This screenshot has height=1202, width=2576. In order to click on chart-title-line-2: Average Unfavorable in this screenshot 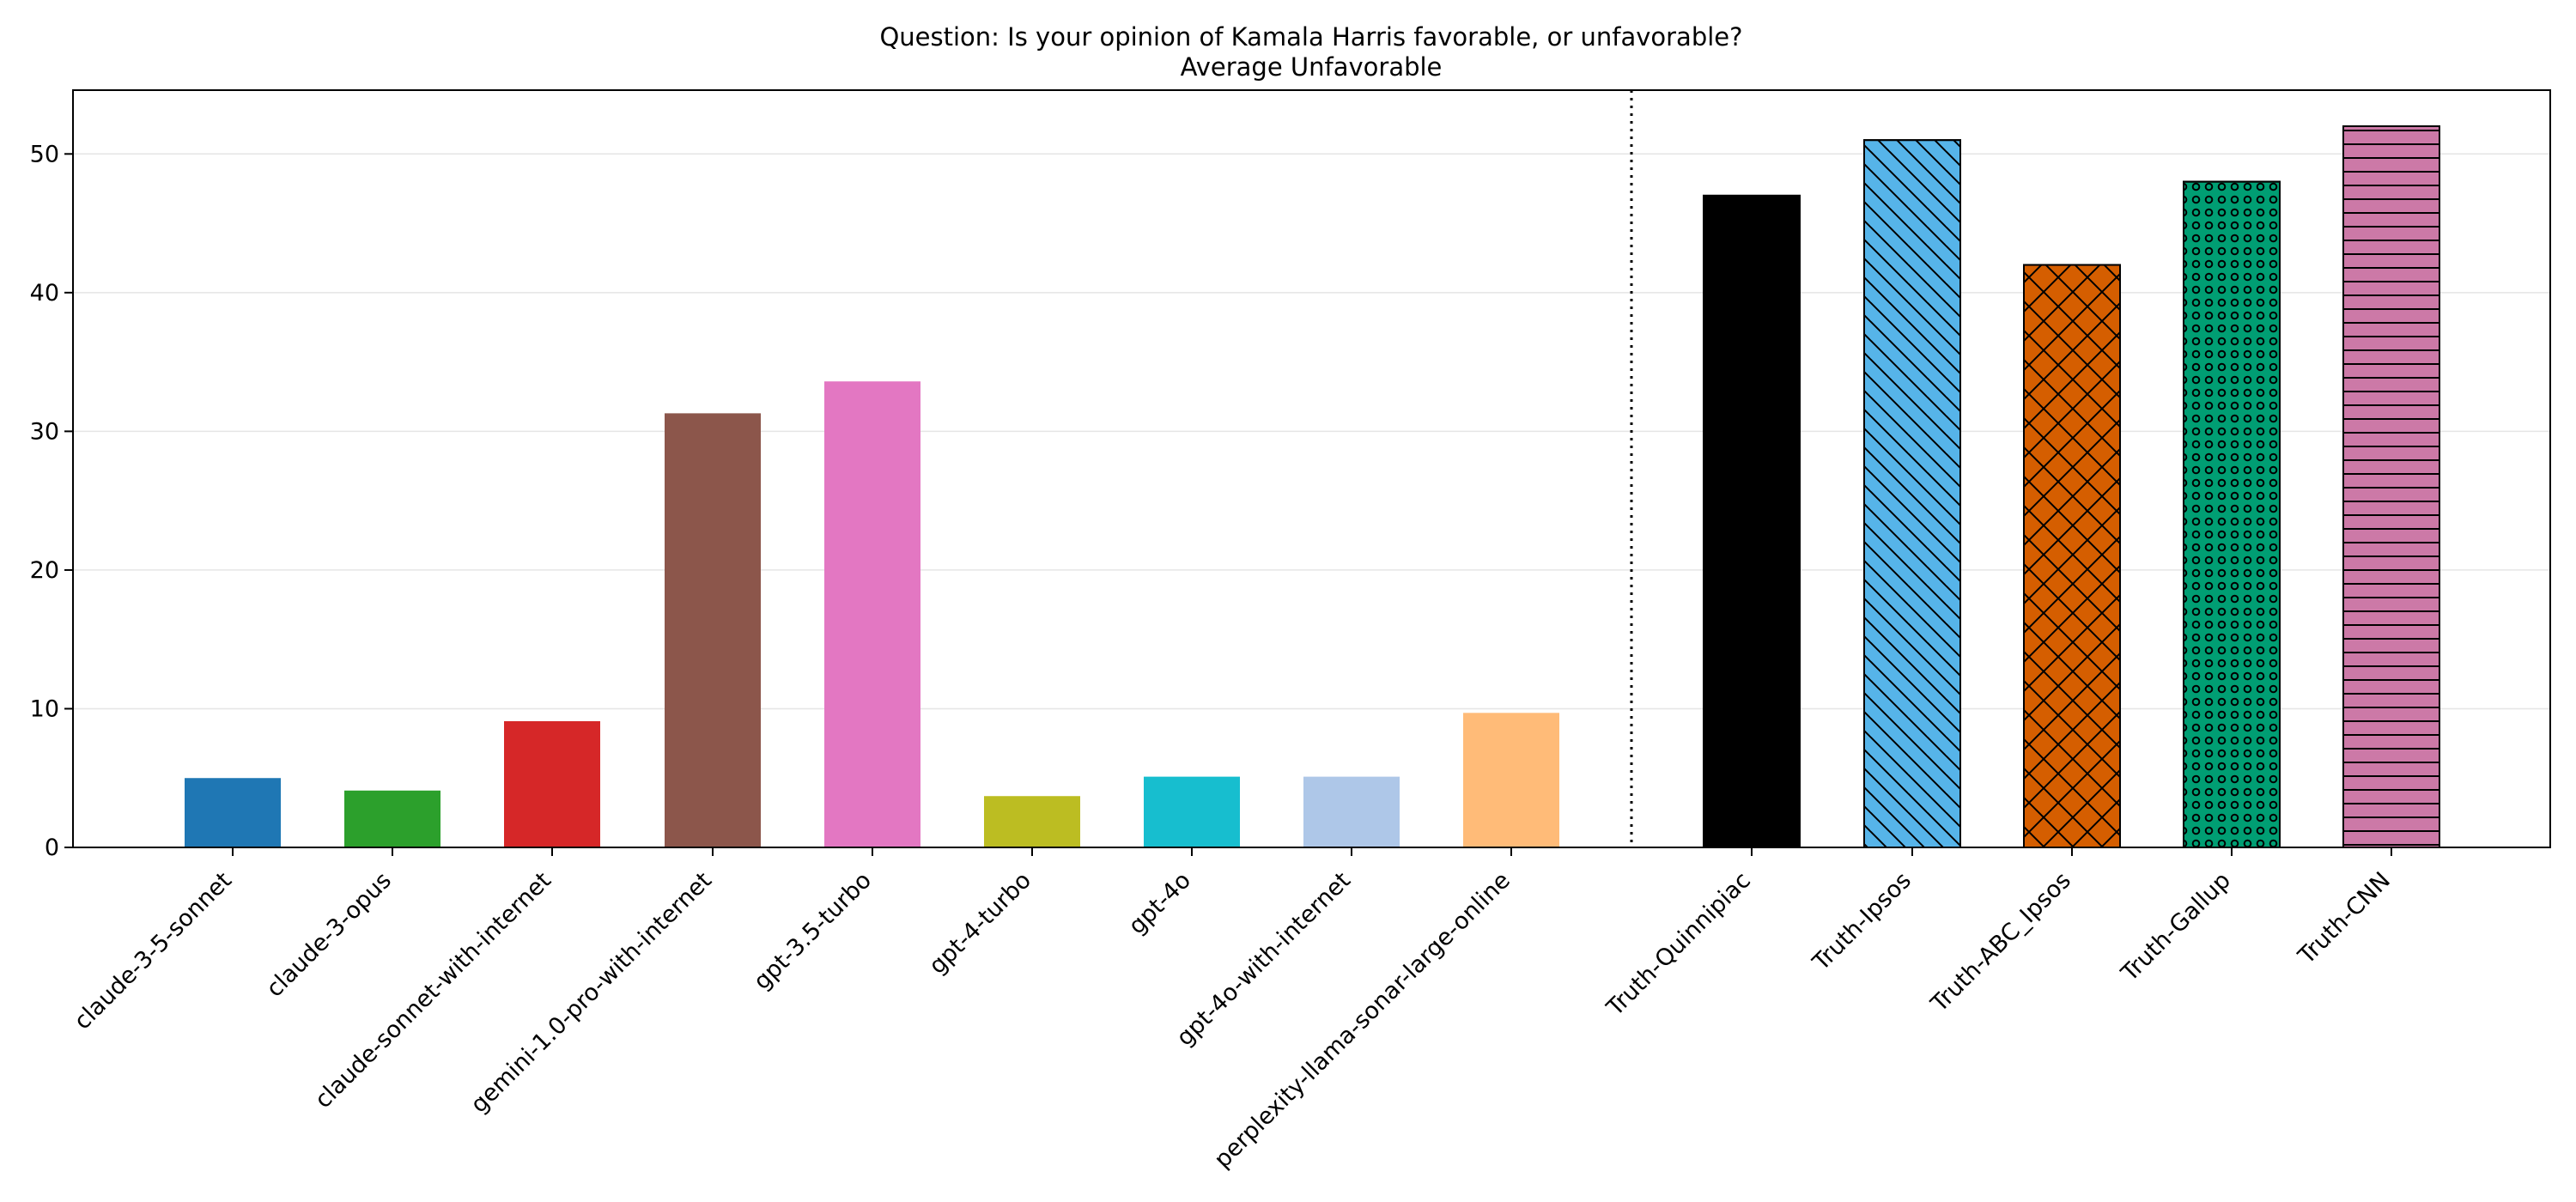, I will do `click(1312, 67)`.